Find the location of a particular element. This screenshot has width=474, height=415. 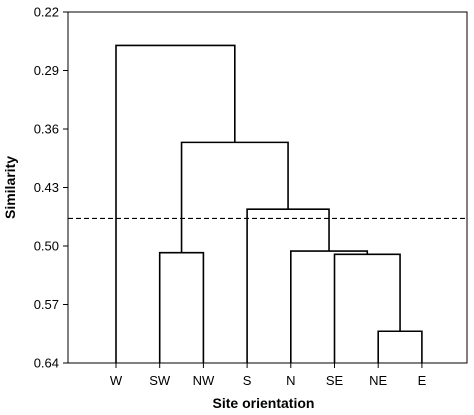

leaf-label: NW is located at coordinates (204, 380).